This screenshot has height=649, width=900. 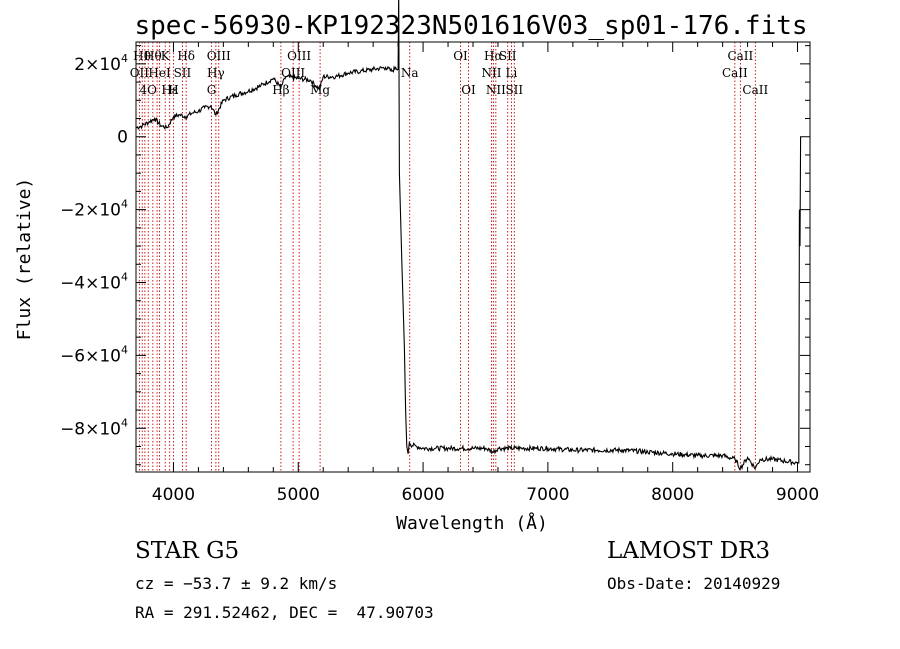 I want to click on spectral-line-label: Na, so click(x=410, y=73).